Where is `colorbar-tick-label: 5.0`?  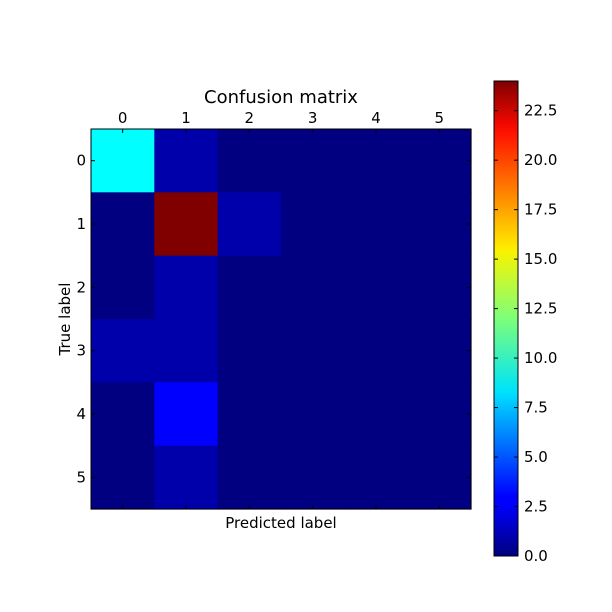
colorbar-tick-label: 5.0 is located at coordinates (536, 457).